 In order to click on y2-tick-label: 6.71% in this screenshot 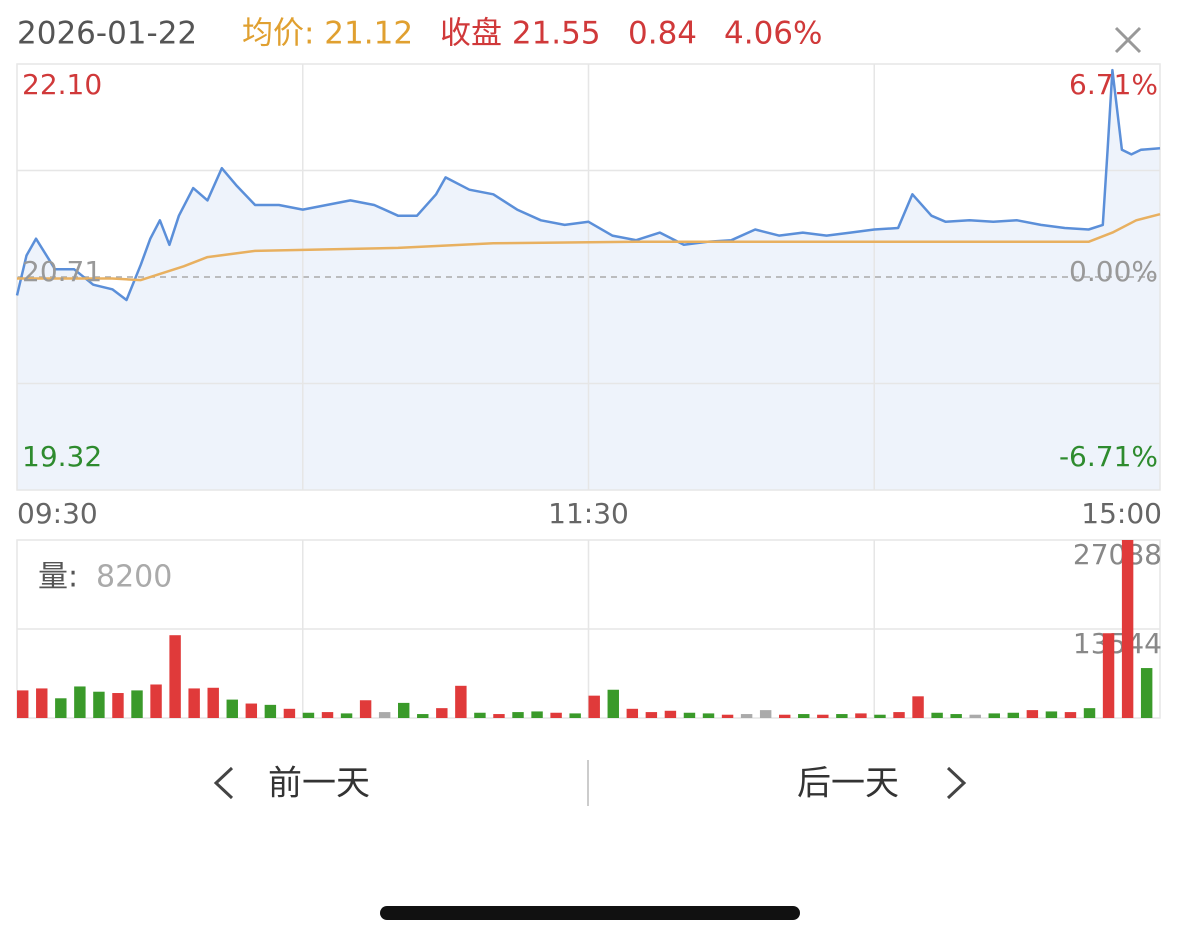, I will do `click(1113, 84)`.